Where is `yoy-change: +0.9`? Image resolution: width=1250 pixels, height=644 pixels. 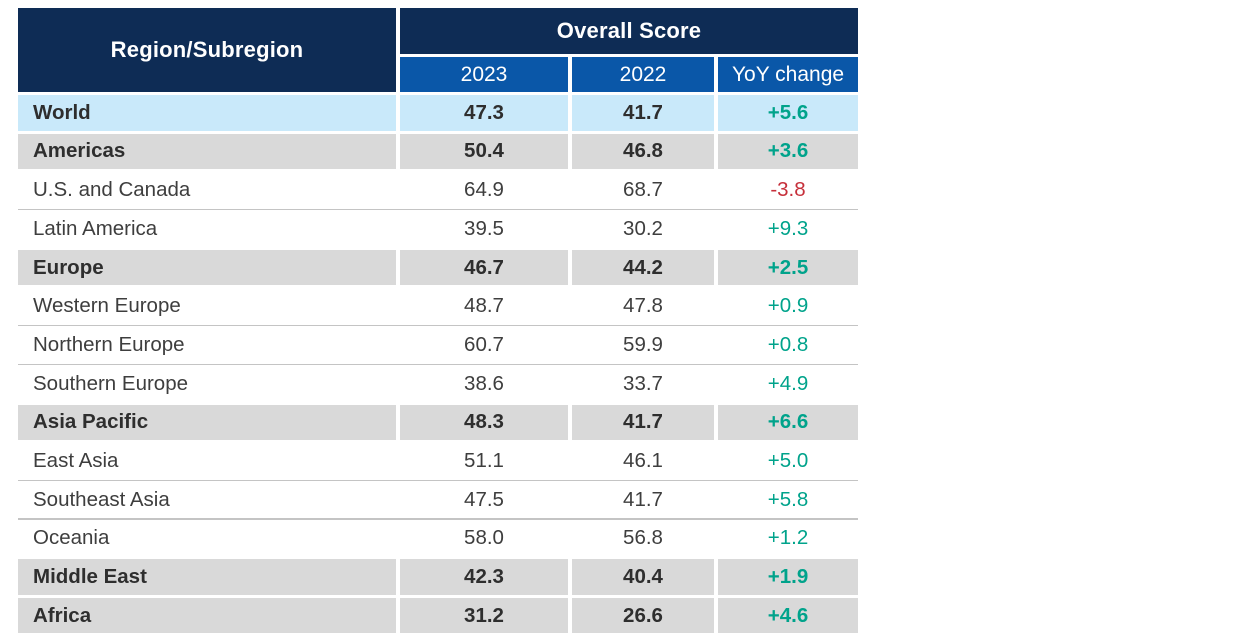
yoy-change: +0.9 is located at coordinates (788, 306).